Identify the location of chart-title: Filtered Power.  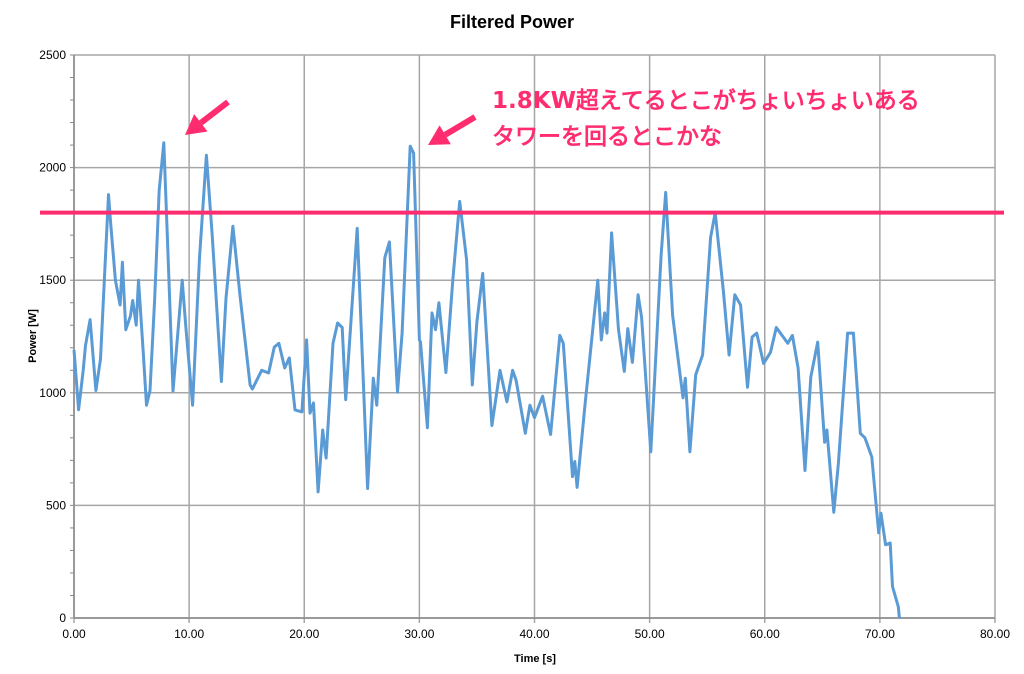
(512, 22).